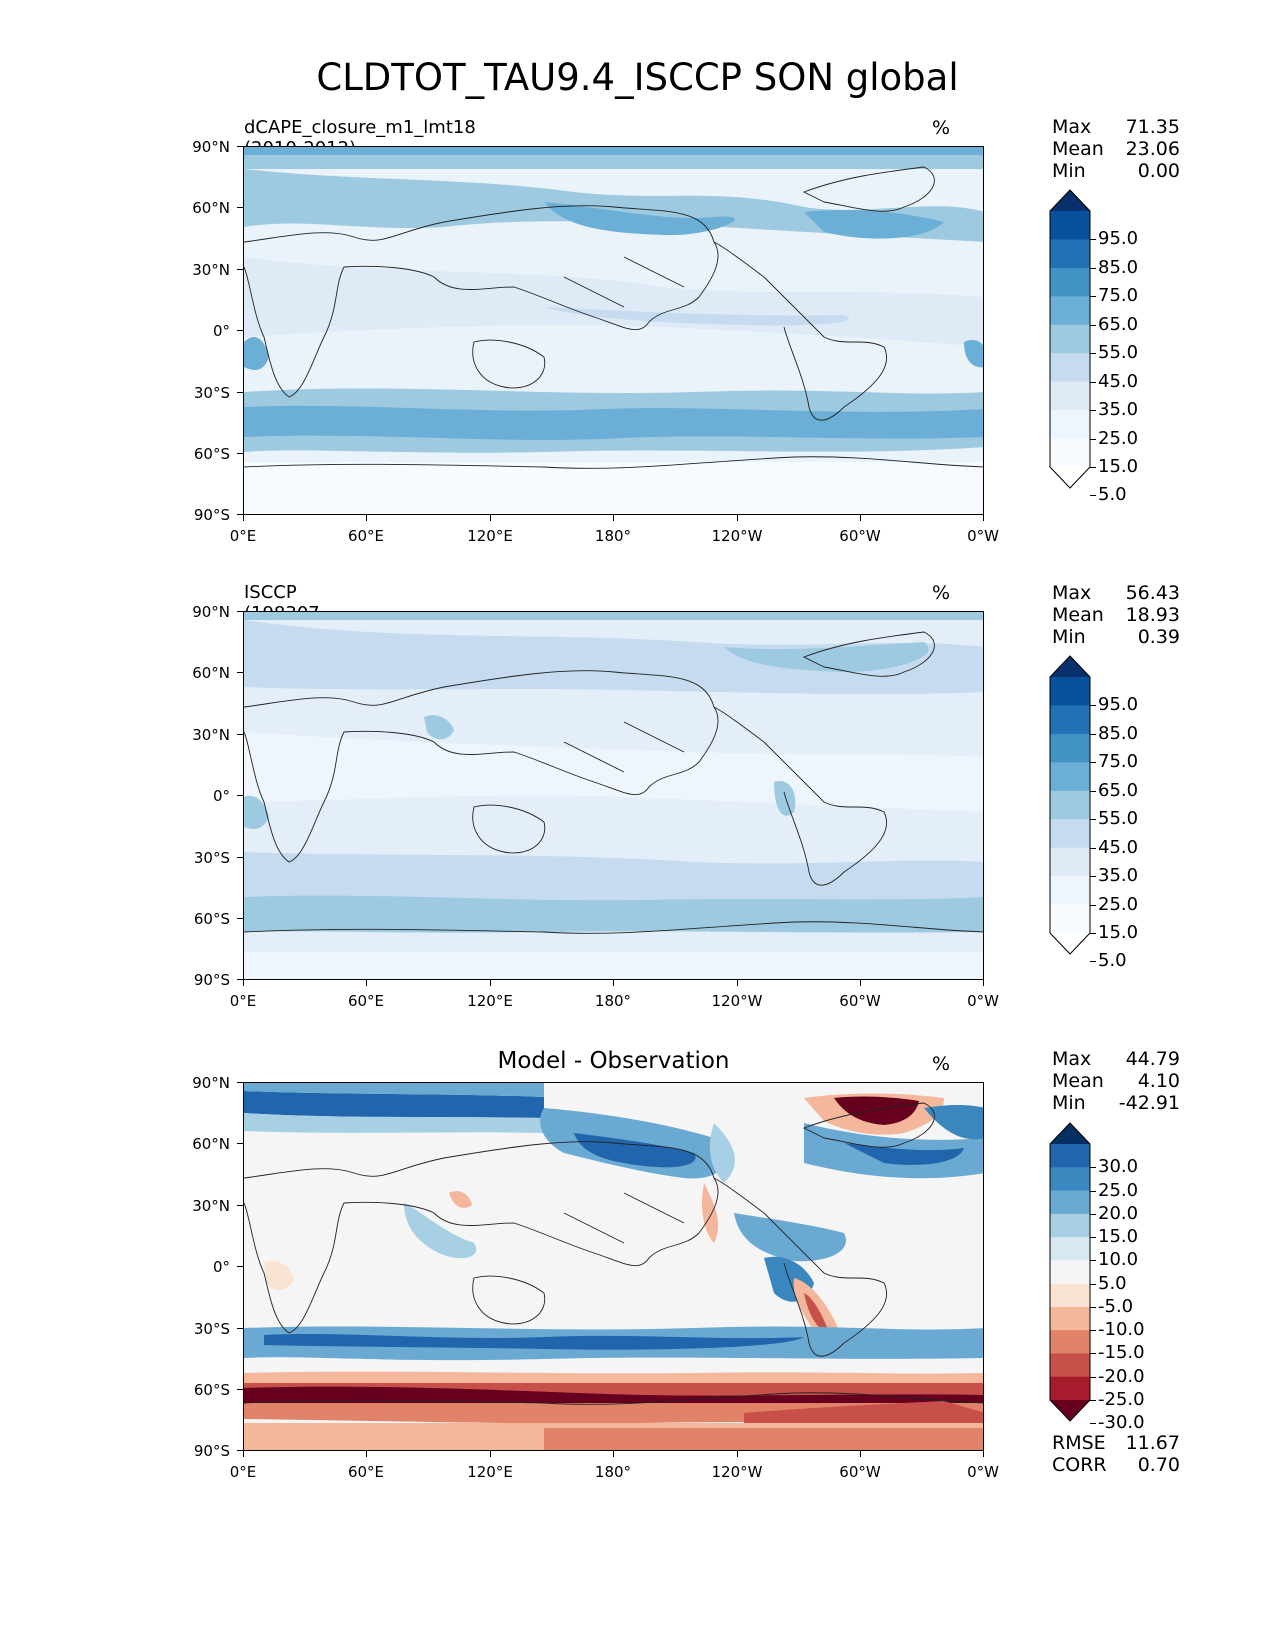  What do you see at coordinates (1079, 1465) in the screenshot?
I see `stat-label: CORR` at bounding box center [1079, 1465].